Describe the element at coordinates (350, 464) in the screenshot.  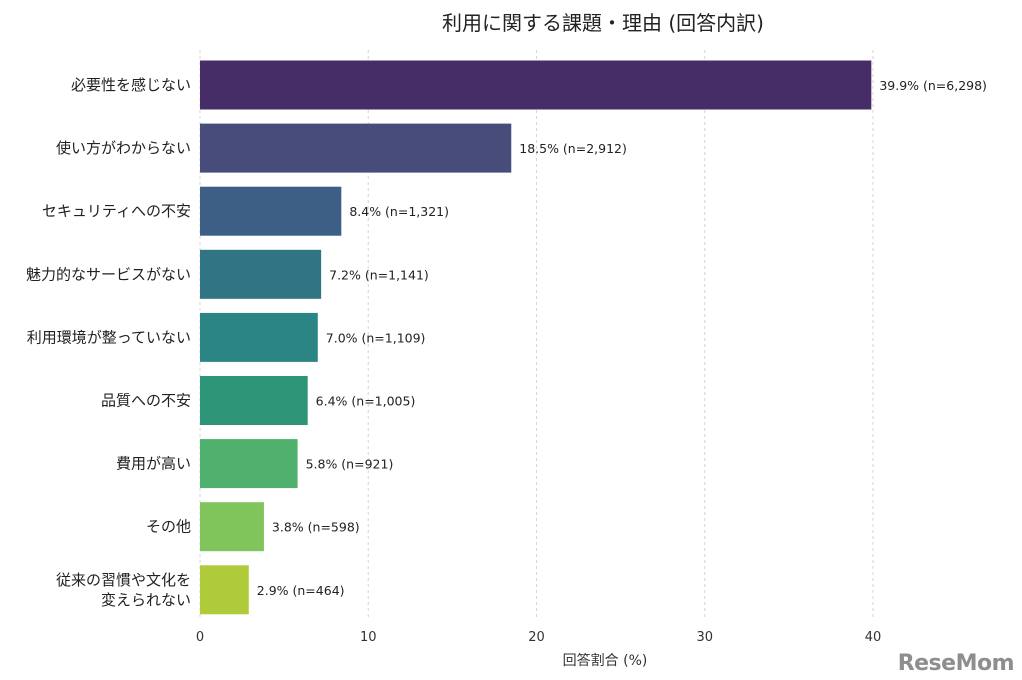
I see `bar-value-label-6: 5.8% (n=921)` at that location.